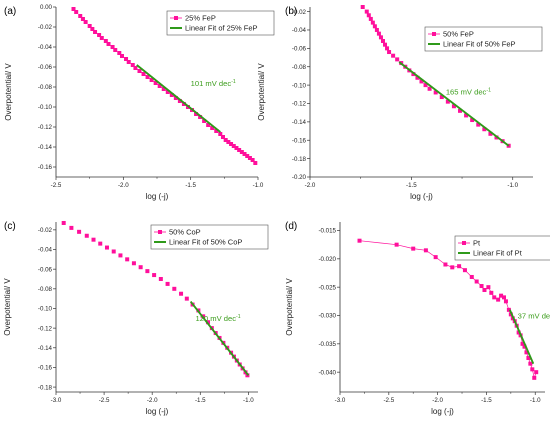  Describe the element at coordinates (56, 400) in the screenshot. I see `x-tick-label: -3.0` at that location.